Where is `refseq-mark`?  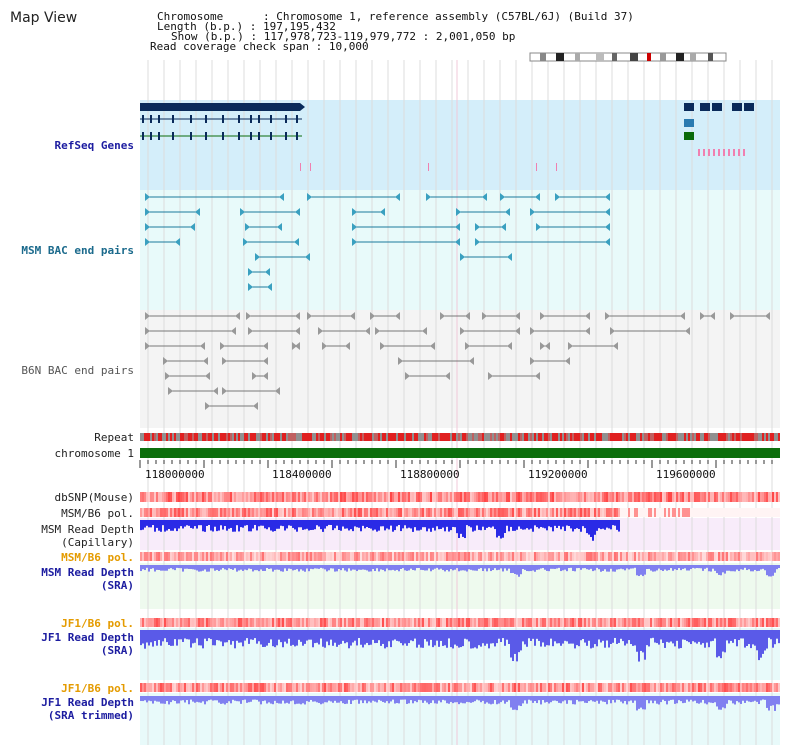
refseq-mark is located at coordinates (714, 152).